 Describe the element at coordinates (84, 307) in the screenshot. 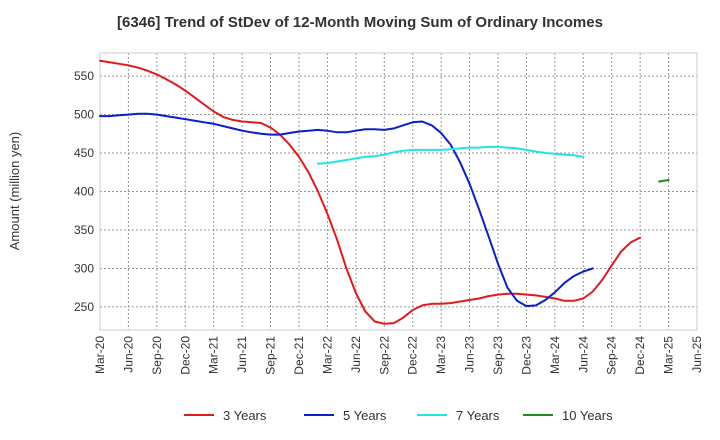

I see `y-tick-label: 250` at that location.